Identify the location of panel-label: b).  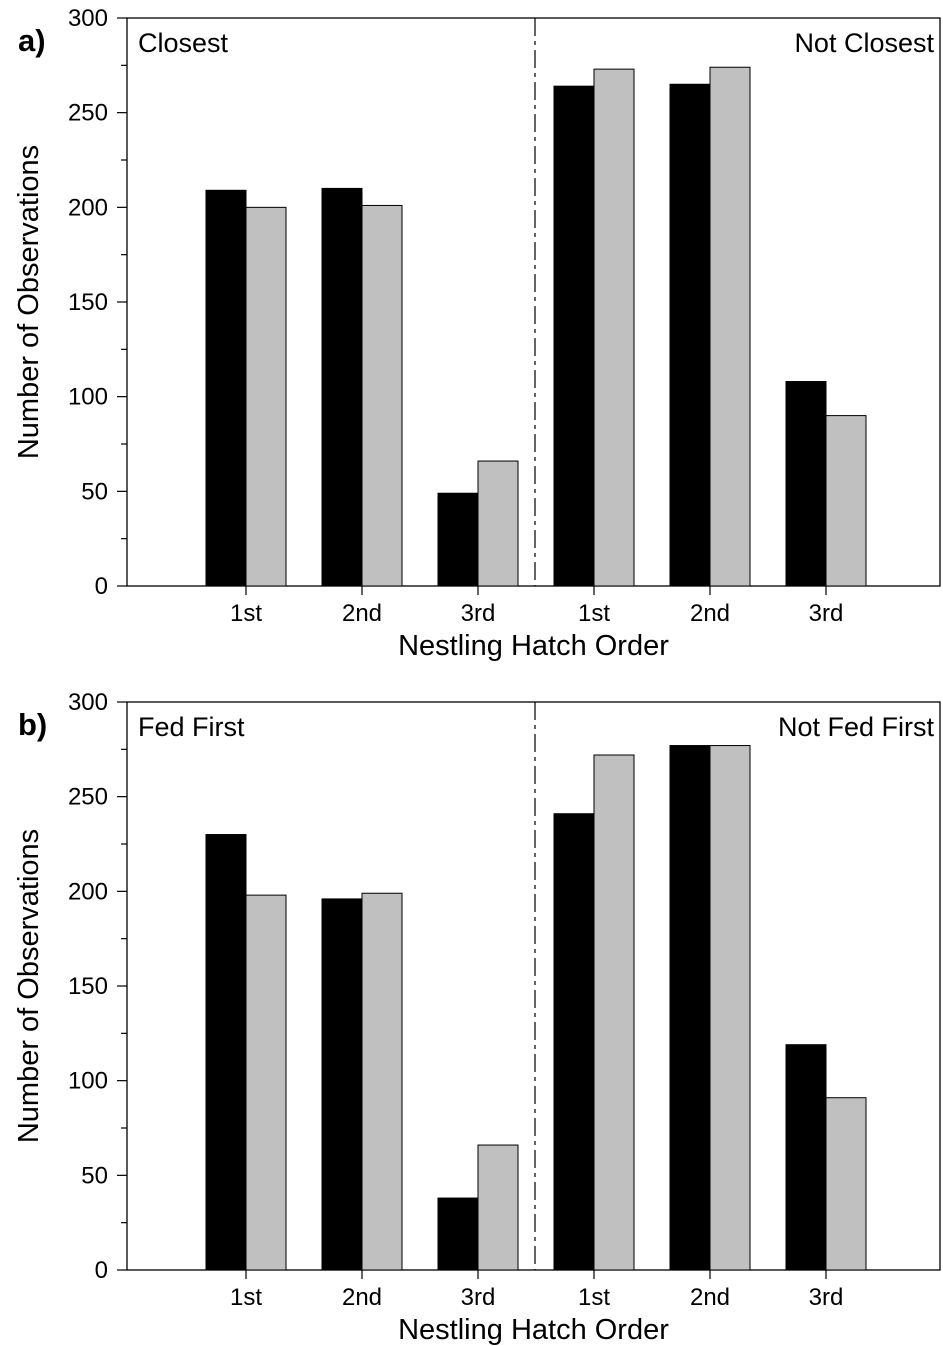
(32, 724).